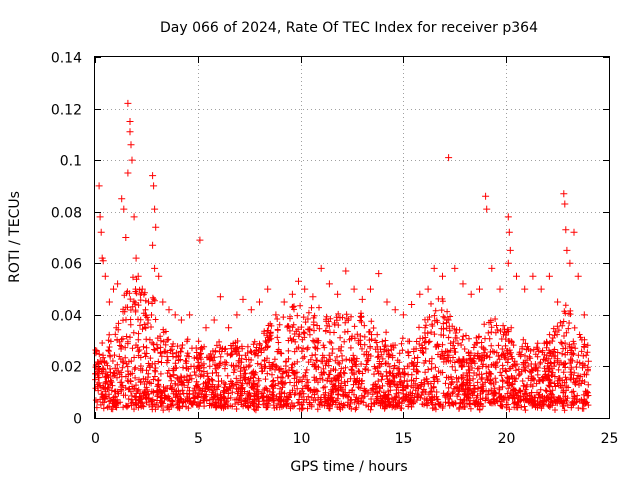 This screenshot has height=480, width=640. I want to click on y-tick-label: 0.1, so click(71, 162).